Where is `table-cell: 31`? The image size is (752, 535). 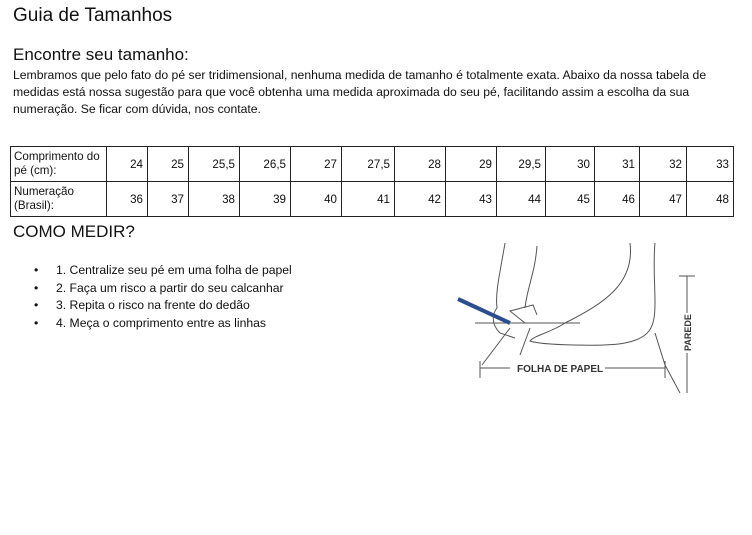 table-cell: 31 is located at coordinates (617, 164).